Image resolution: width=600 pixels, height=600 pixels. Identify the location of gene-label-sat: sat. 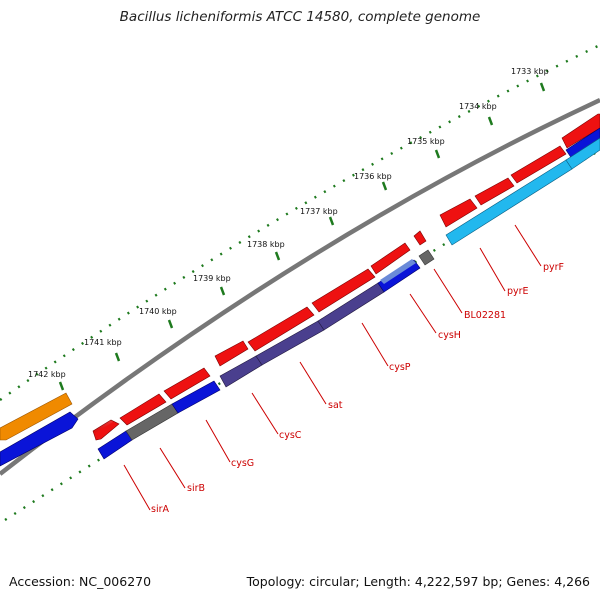
(335, 405).